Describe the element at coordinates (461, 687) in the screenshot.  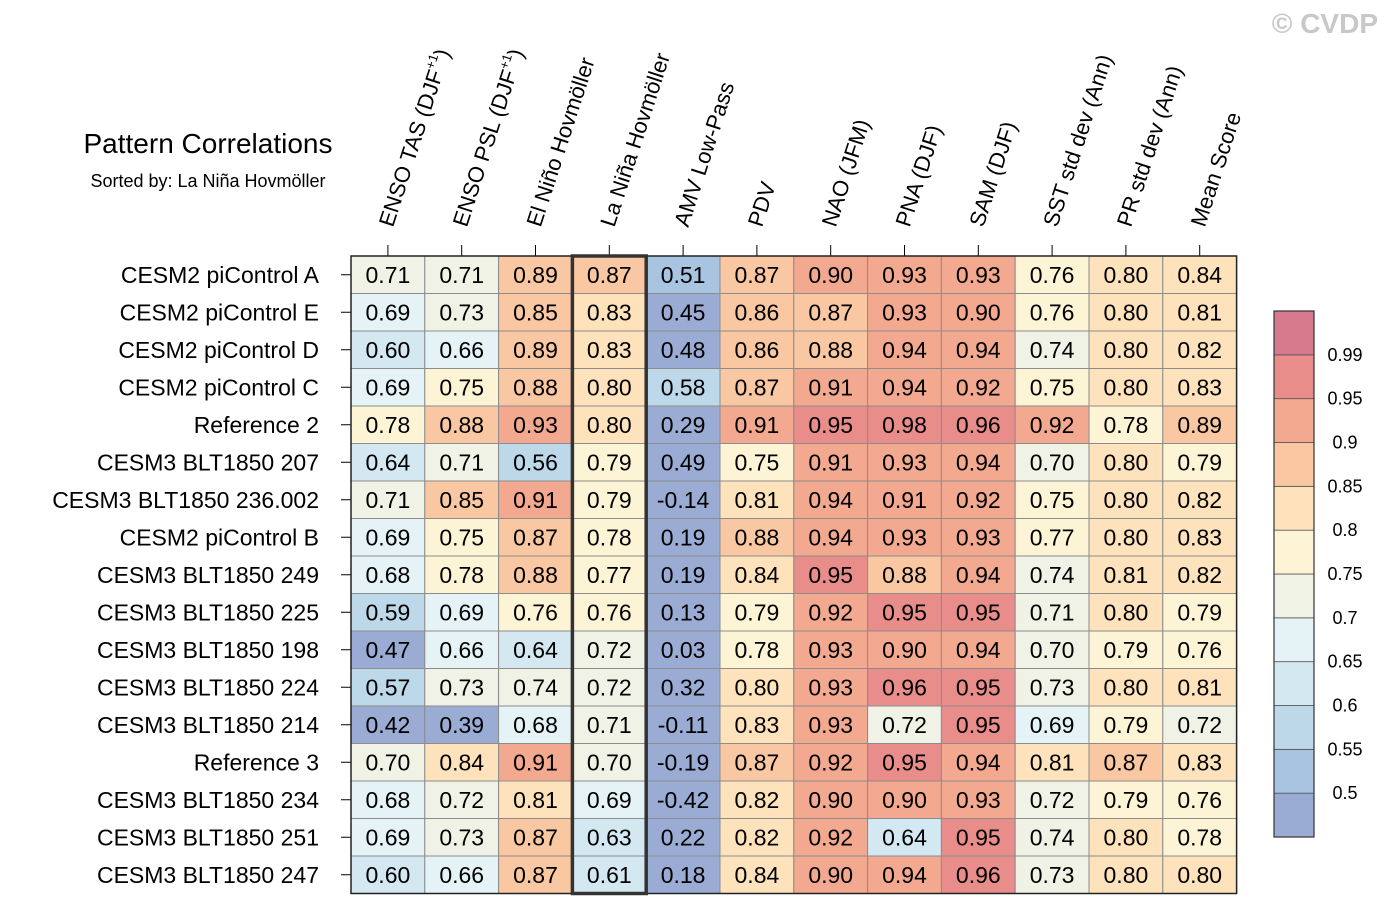
I see `cell-value-label: 0.73` at that location.